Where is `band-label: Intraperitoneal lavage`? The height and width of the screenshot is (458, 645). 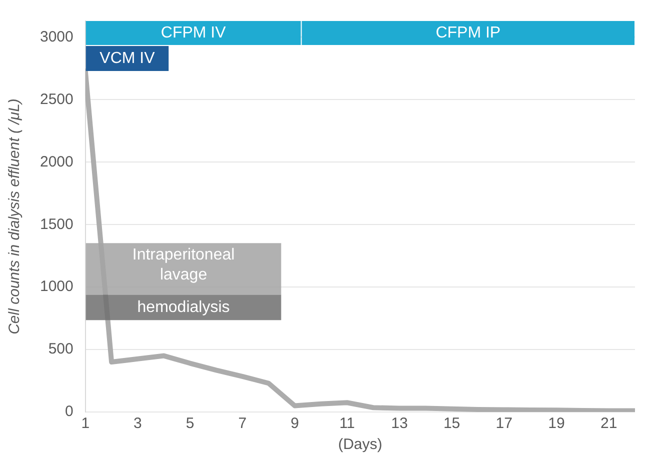
band-label: Intraperitoneal lavage is located at coordinates (183, 265).